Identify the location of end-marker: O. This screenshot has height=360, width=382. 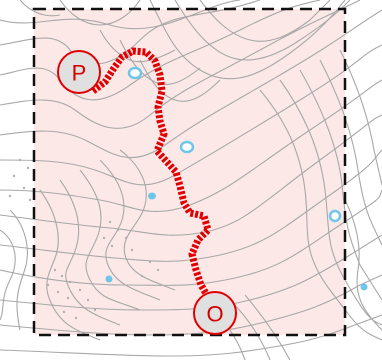
(215, 313).